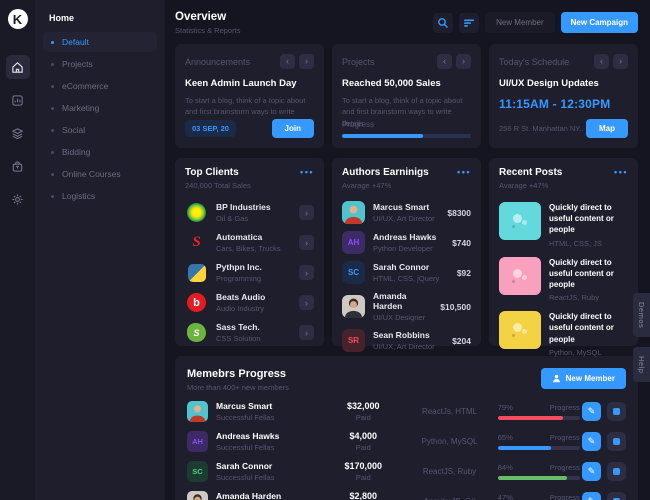 The image size is (650, 500). What do you see at coordinates (607, 128) in the screenshot?
I see `map-button: Map` at bounding box center [607, 128].